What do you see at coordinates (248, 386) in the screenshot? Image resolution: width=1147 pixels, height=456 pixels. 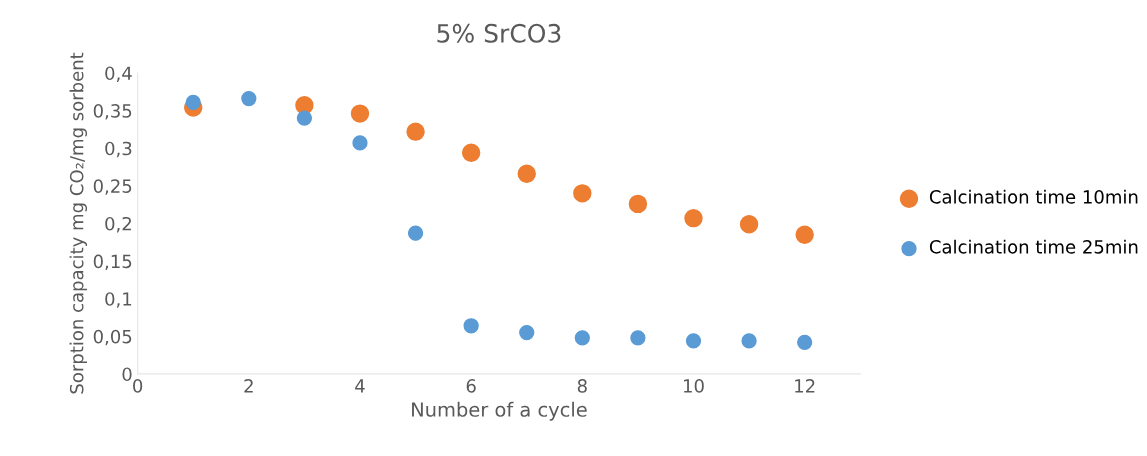 I see `x-tick-label: 2` at bounding box center [248, 386].